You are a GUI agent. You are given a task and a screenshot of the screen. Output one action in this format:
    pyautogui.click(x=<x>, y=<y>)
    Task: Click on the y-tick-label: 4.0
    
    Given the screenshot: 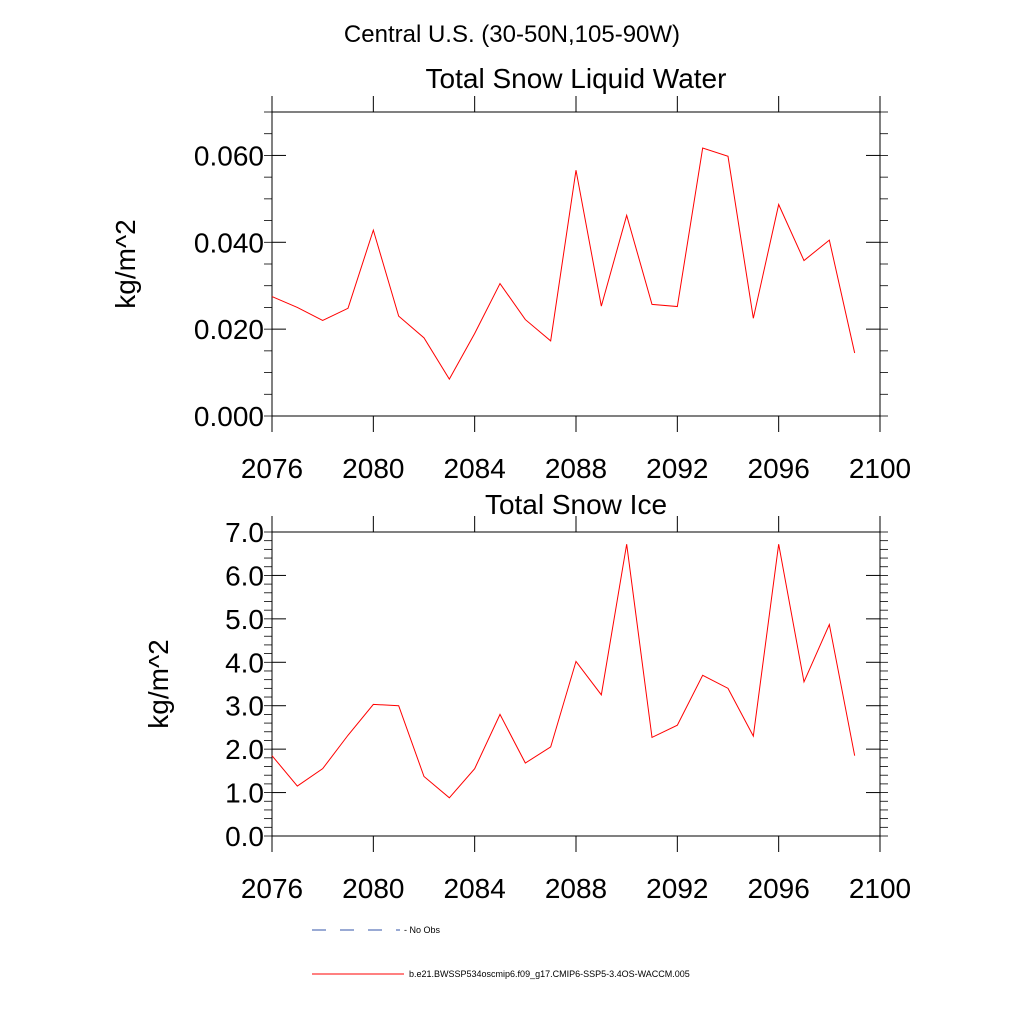 What is the action you would take?
    pyautogui.click(x=244, y=662)
    